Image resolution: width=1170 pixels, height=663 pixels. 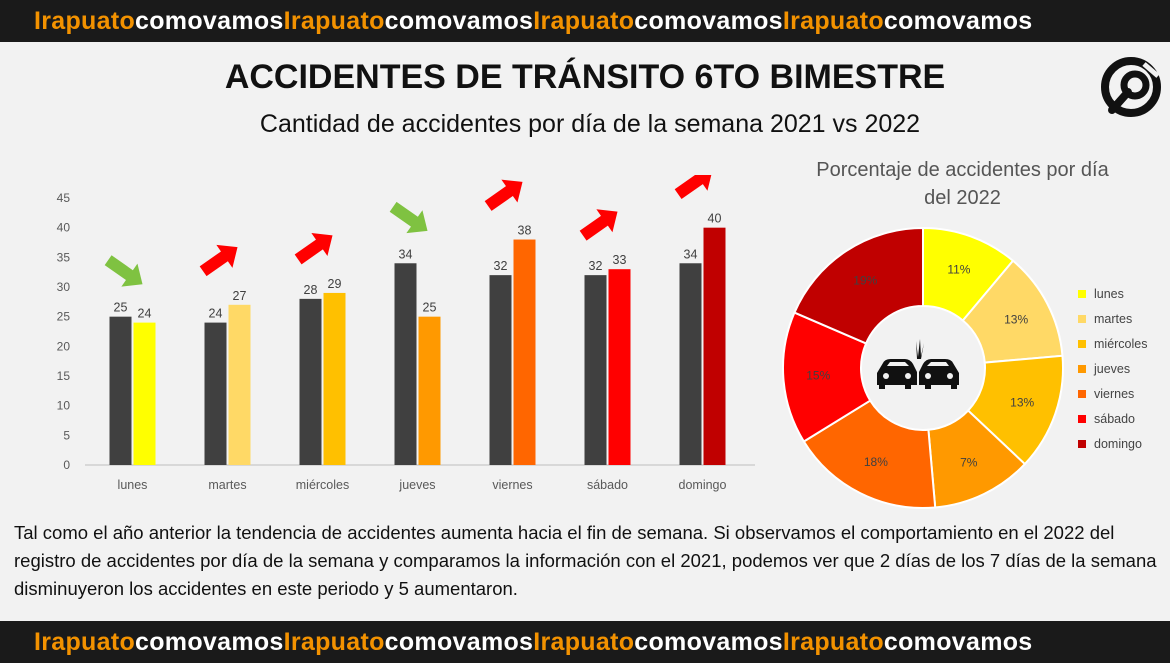 What do you see at coordinates (120, 390) in the screenshot?
I see `bar-2021-lunes` at bounding box center [120, 390].